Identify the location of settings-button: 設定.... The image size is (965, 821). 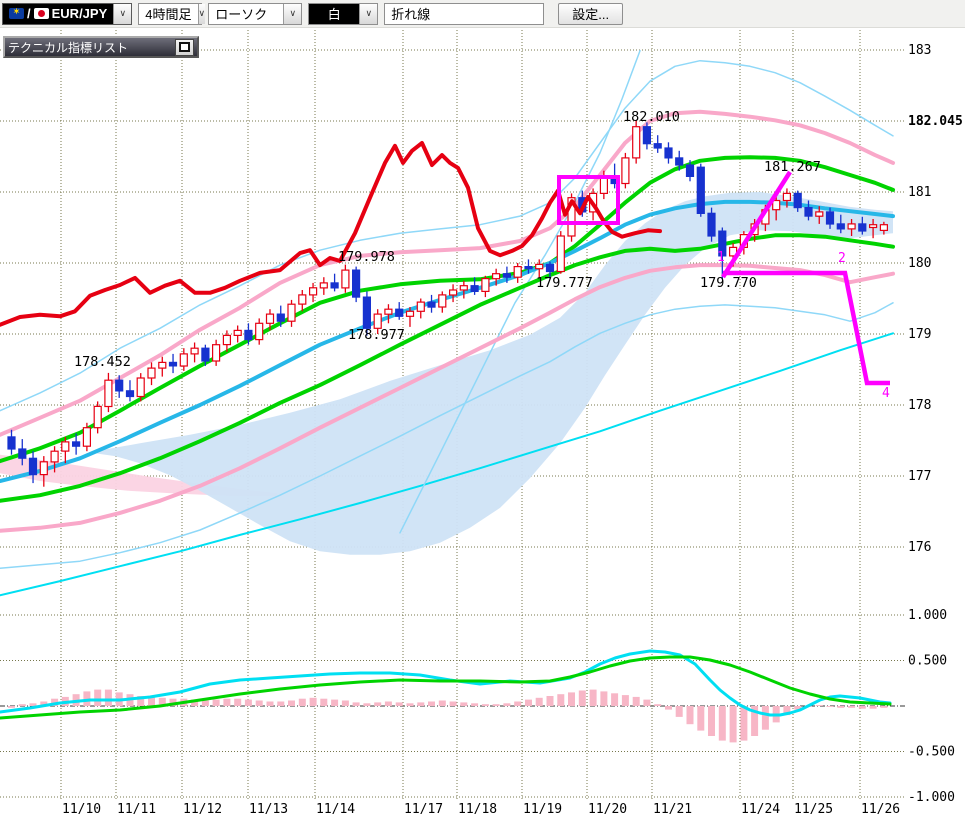
(591, 13).